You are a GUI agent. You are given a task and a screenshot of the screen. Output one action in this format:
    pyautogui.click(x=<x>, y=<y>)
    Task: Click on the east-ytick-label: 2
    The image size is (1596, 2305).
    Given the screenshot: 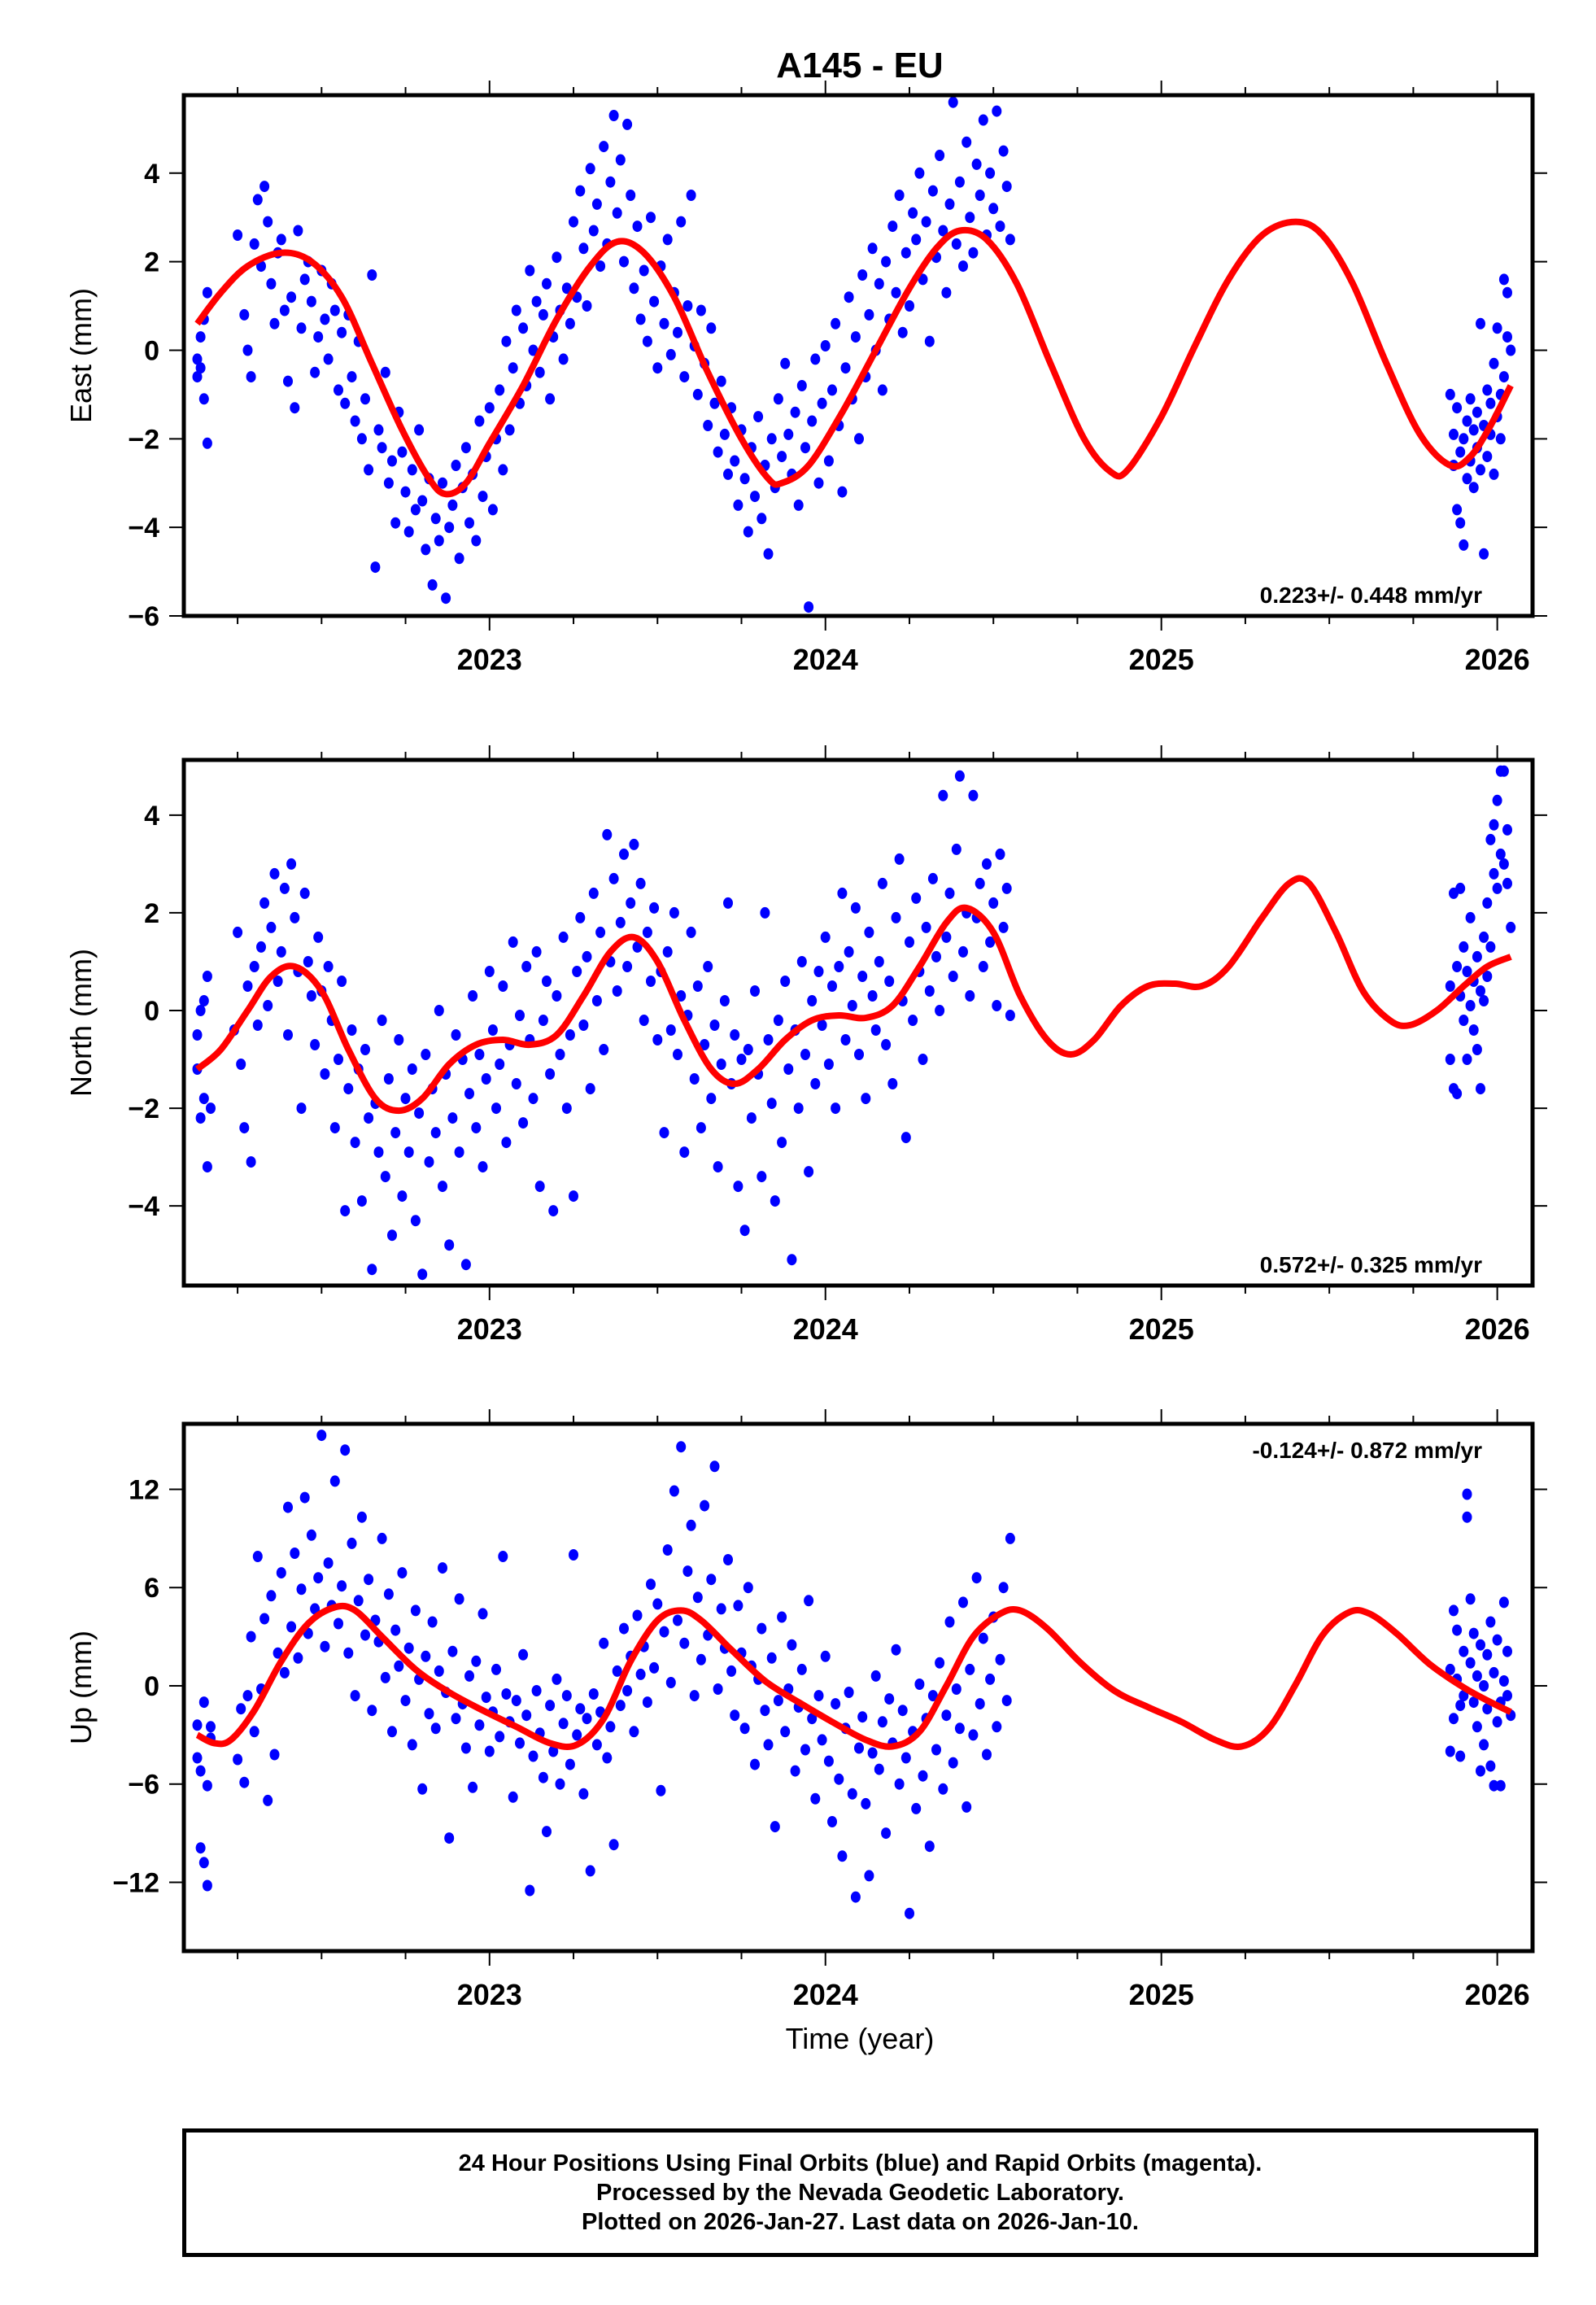 What is the action you would take?
    pyautogui.click(x=151, y=262)
    